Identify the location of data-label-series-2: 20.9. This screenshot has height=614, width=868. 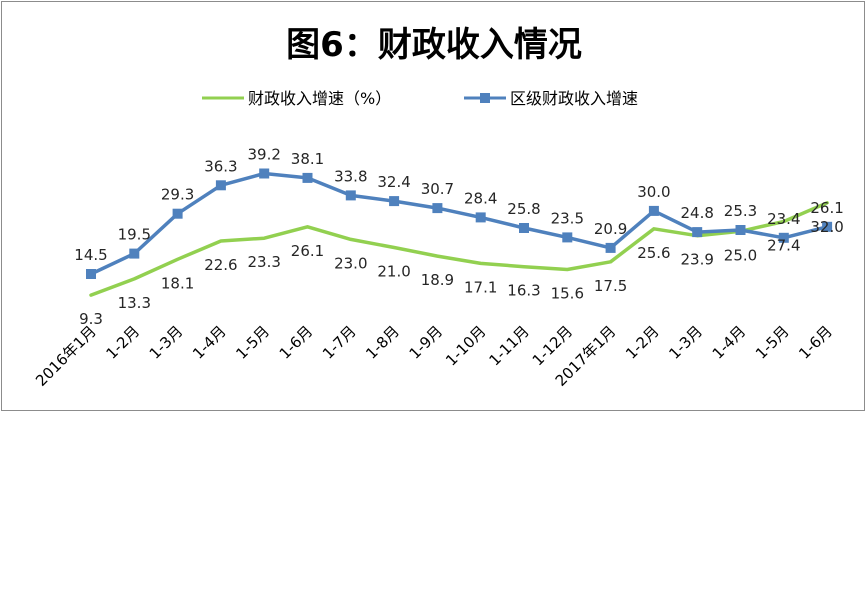
(610, 229).